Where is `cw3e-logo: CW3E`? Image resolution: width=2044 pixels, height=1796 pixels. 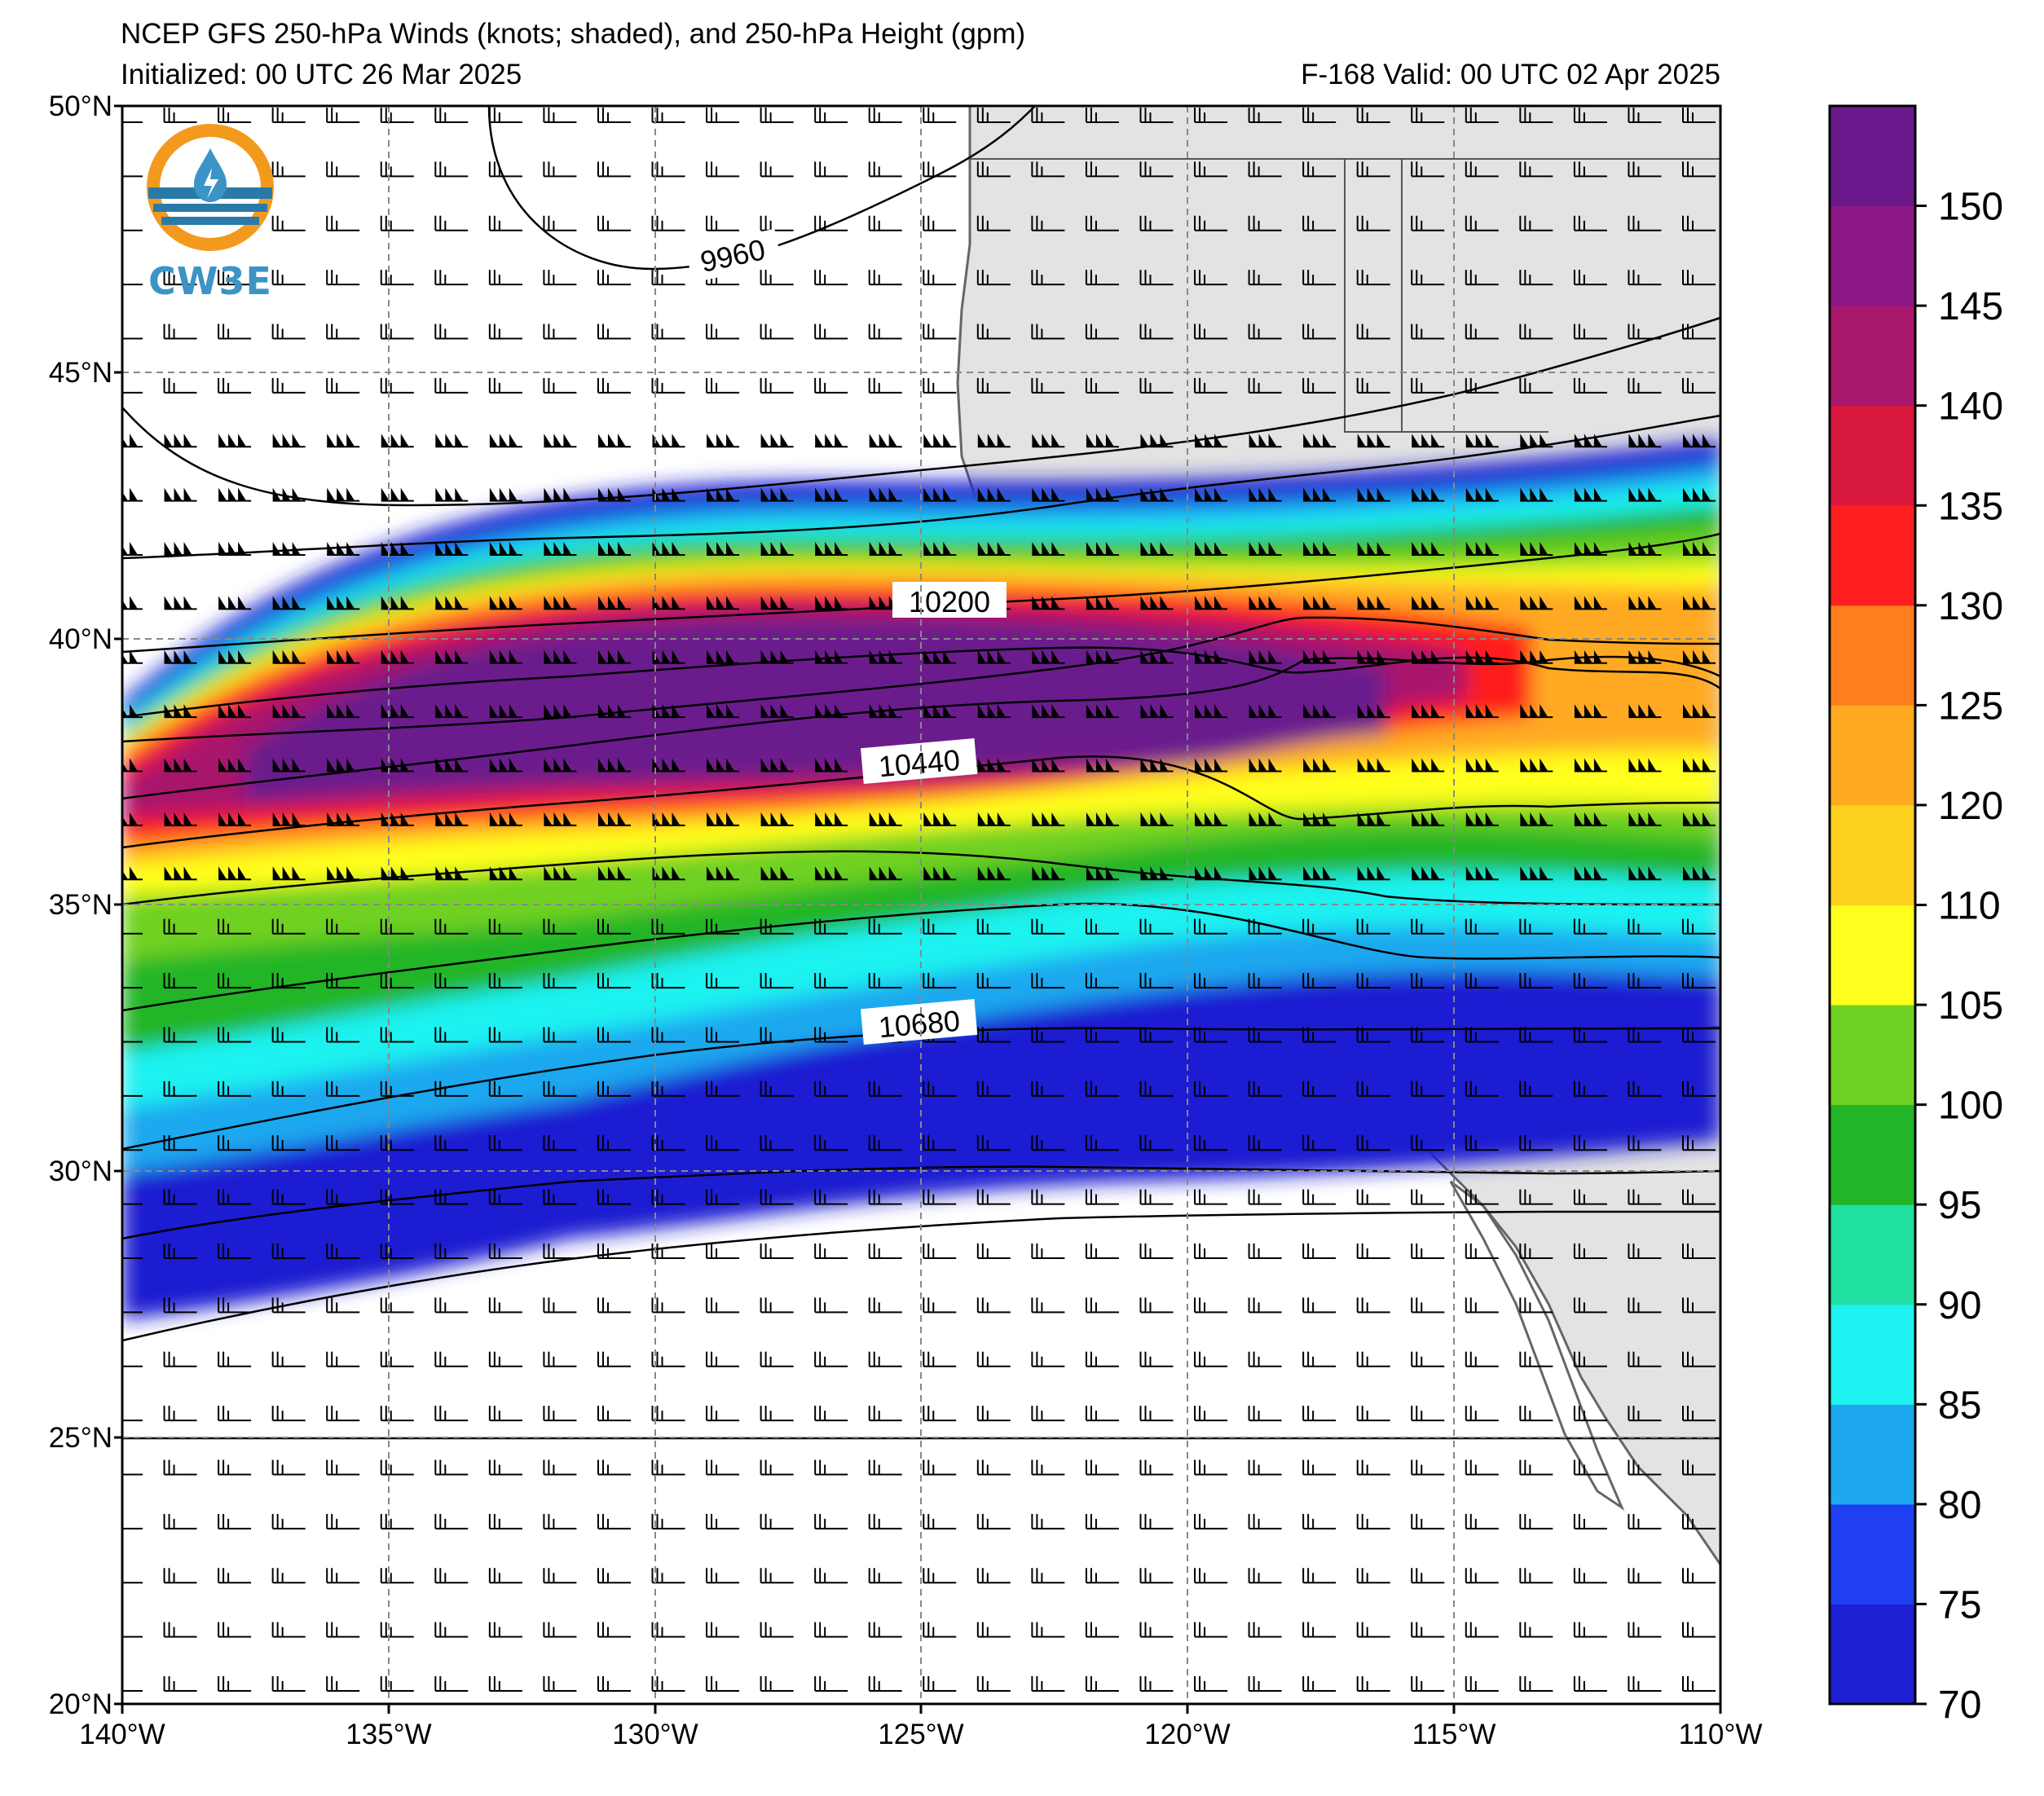 cw3e-logo: CW3E is located at coordinates (210, 216).